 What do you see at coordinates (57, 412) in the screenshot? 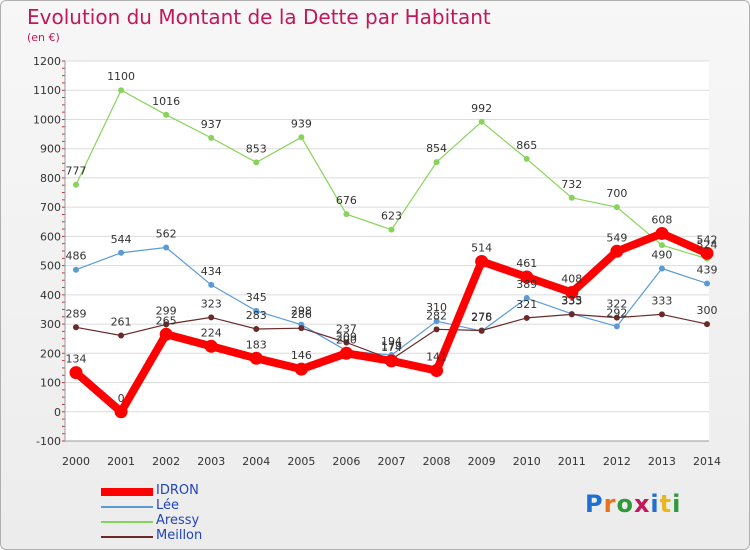
I see `y-tick-label: 0` at bounding box center [57, 412].